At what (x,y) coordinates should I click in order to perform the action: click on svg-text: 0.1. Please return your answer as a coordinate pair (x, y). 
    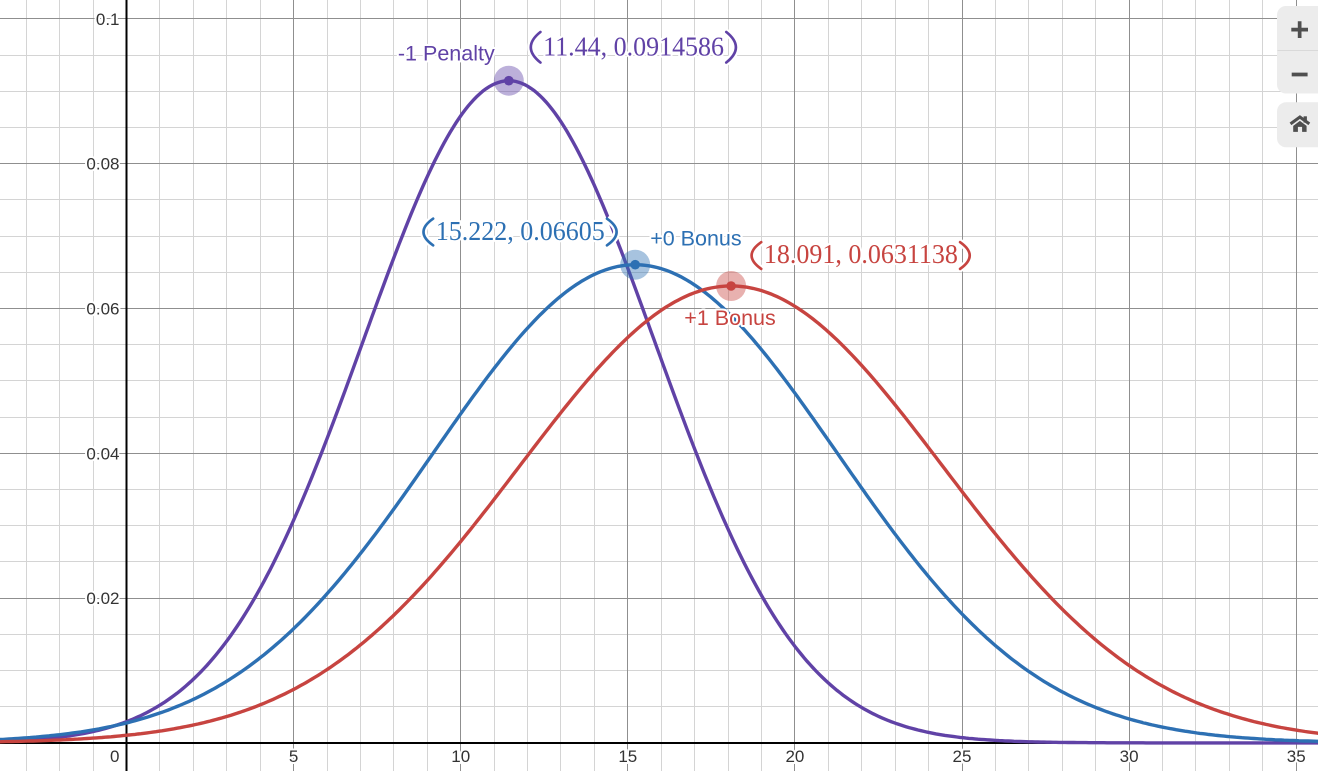
    Looking at the image, I should click on (108, 19).